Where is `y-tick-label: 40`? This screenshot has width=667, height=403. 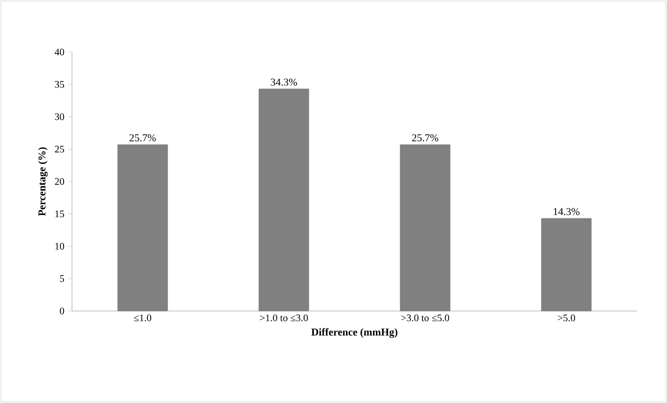
y-tick-label: 40 is located at coordinates (59, 52).